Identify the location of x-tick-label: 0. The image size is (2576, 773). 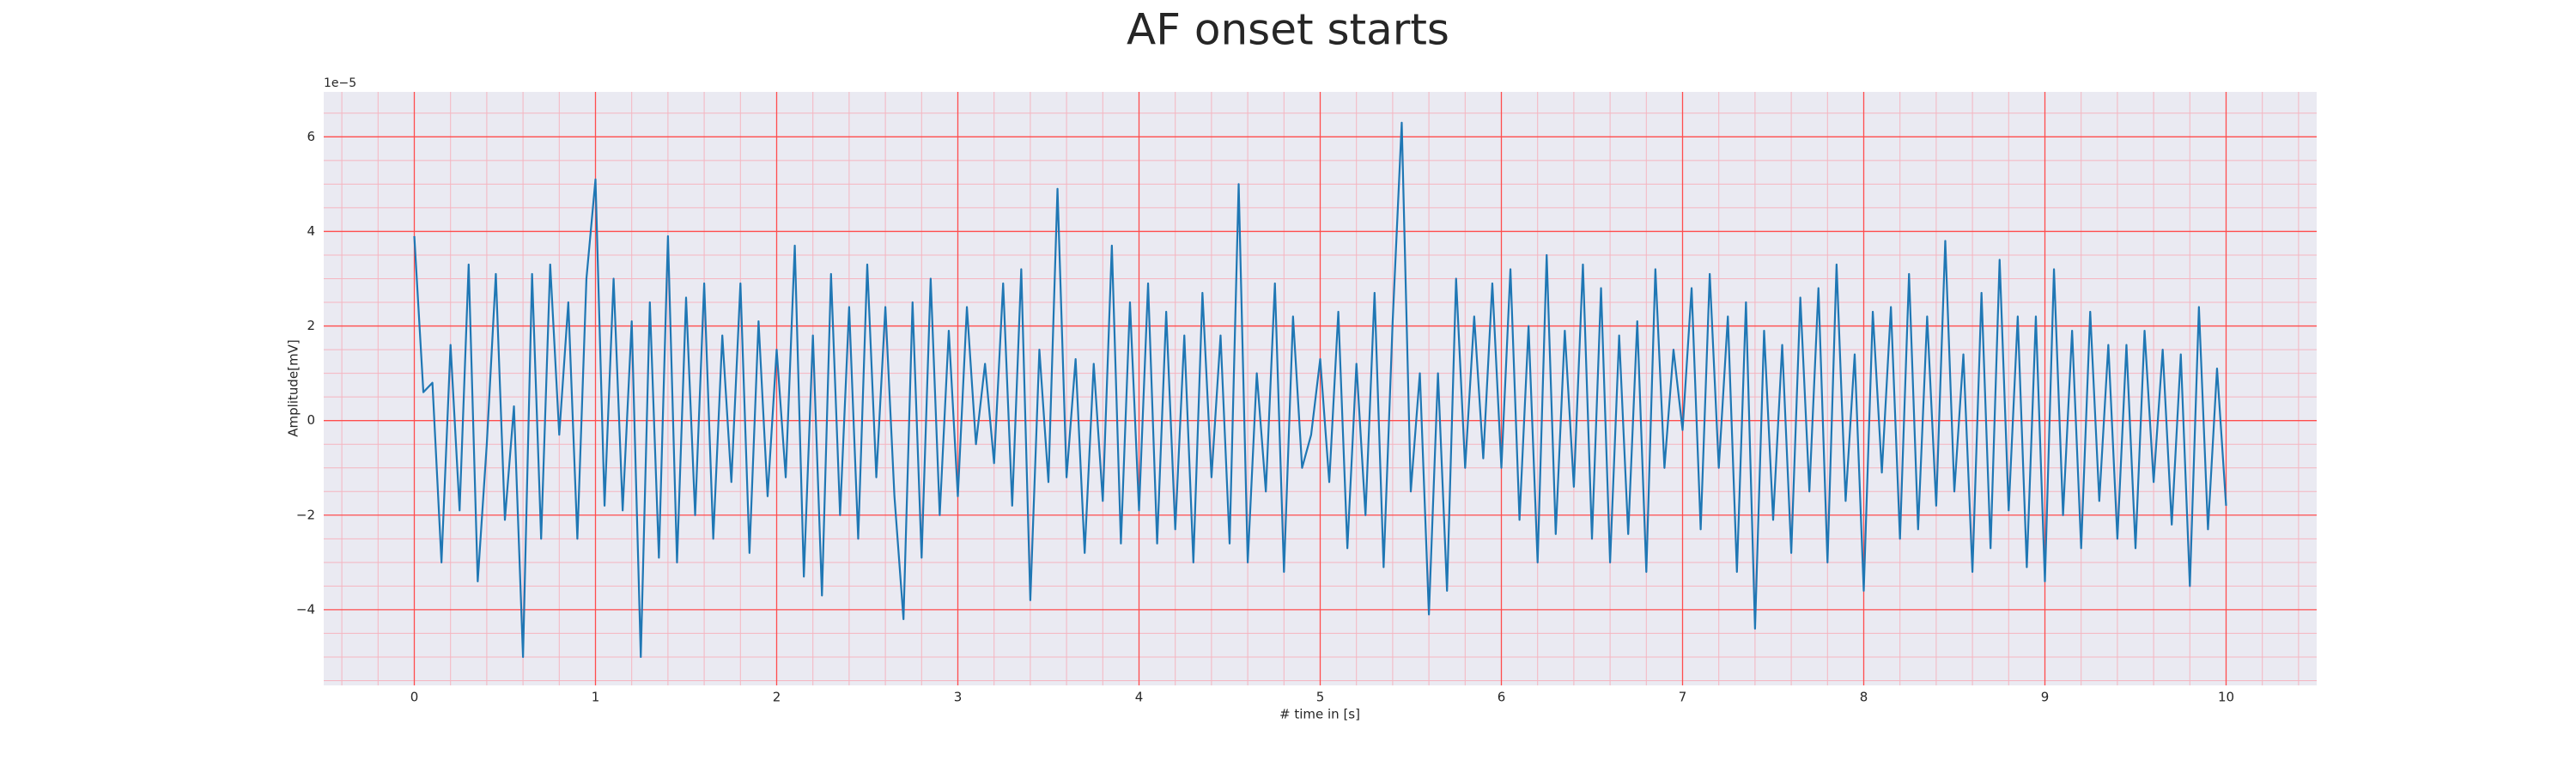
(414, 697).